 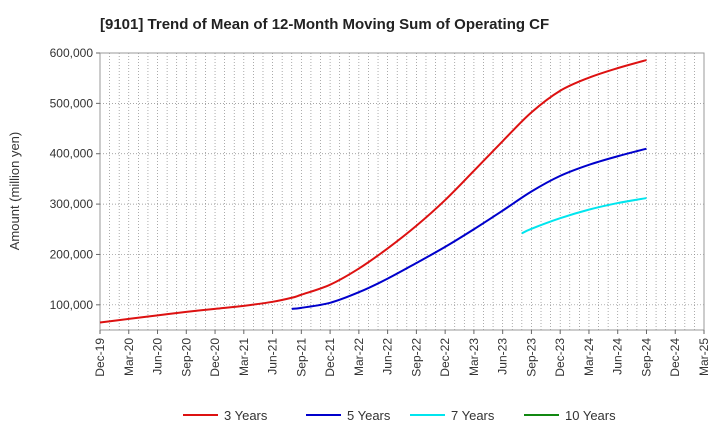 What do you see at coordinates (100, 357) in the screenshot?
I see `x-tick-label: Dec-19` at bounding box center [100, 357].